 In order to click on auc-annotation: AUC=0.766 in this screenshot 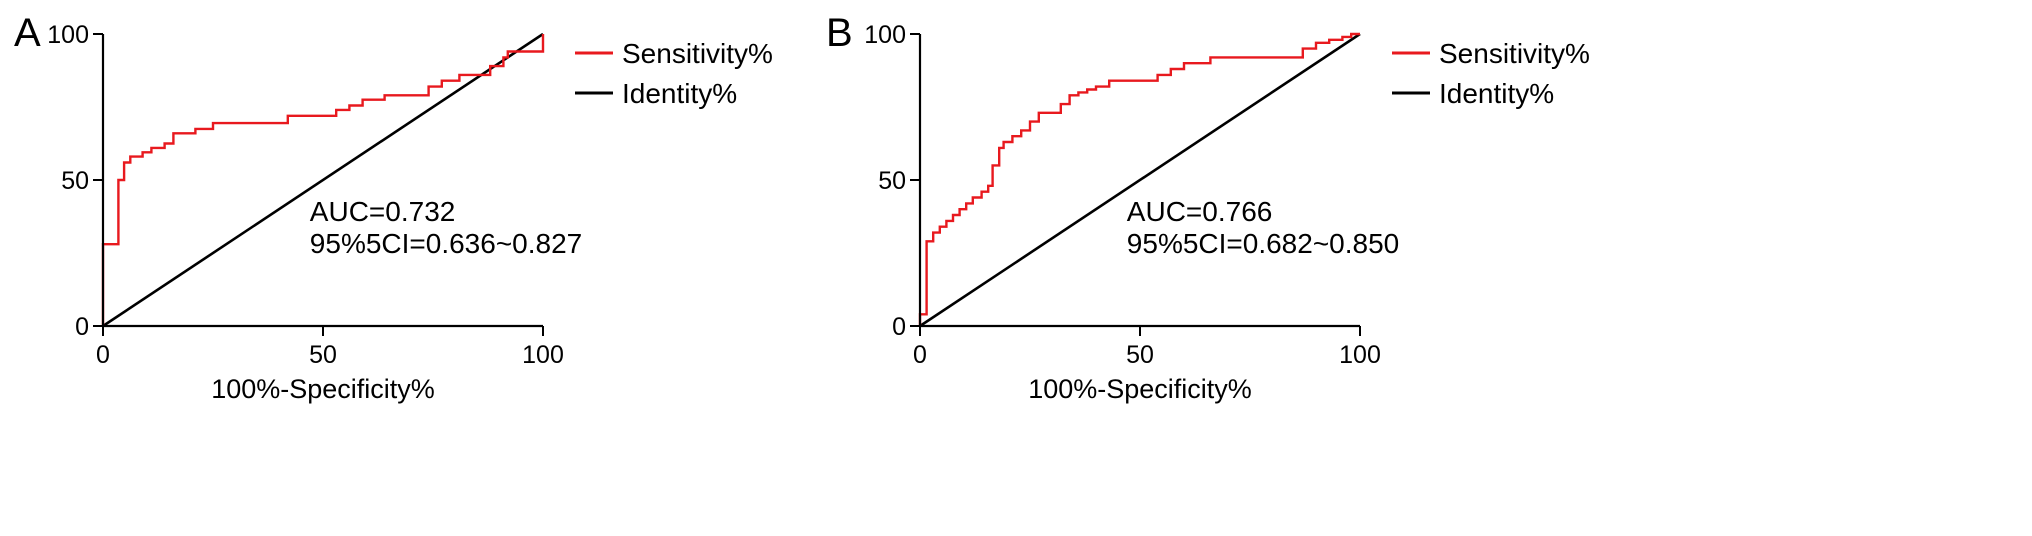, I will do `click(1200, 211)`.